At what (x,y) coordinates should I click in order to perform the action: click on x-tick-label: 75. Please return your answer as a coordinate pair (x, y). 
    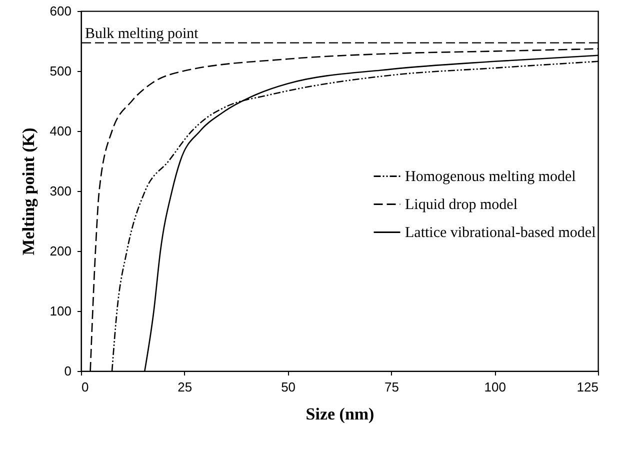
    Looking at the image, I should click on (391, 387).